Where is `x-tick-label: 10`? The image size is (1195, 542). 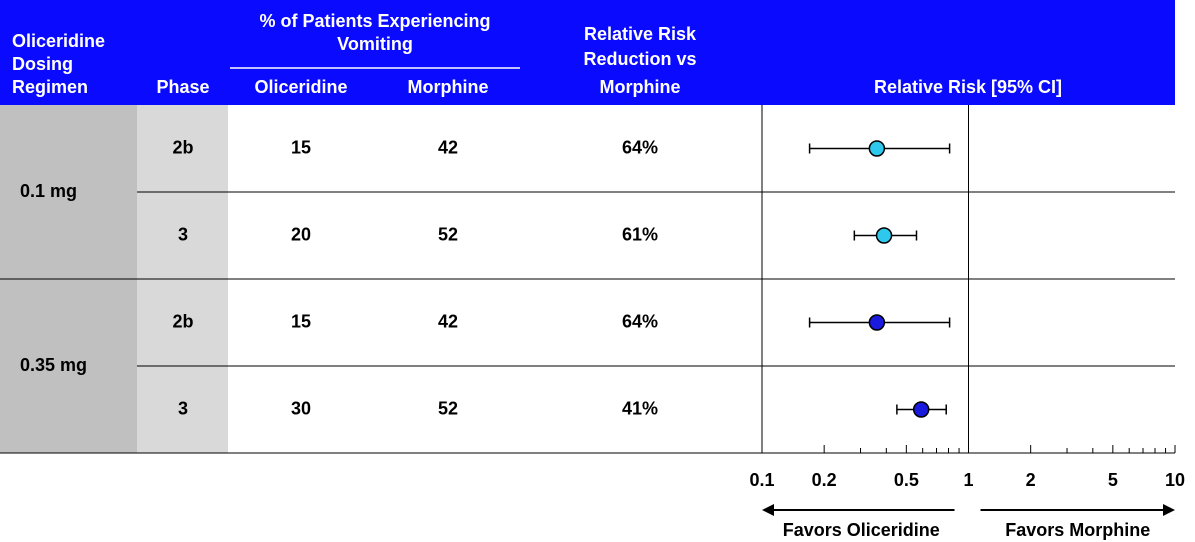 x-tick-label: 10 is located at coordinates (1175, 480).